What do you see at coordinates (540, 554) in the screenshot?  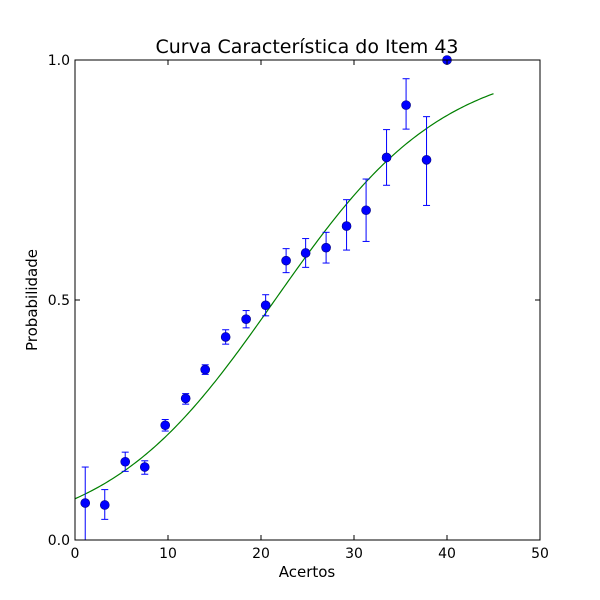 I see `x-tick-label: 50` at bounding box center [540, 554].